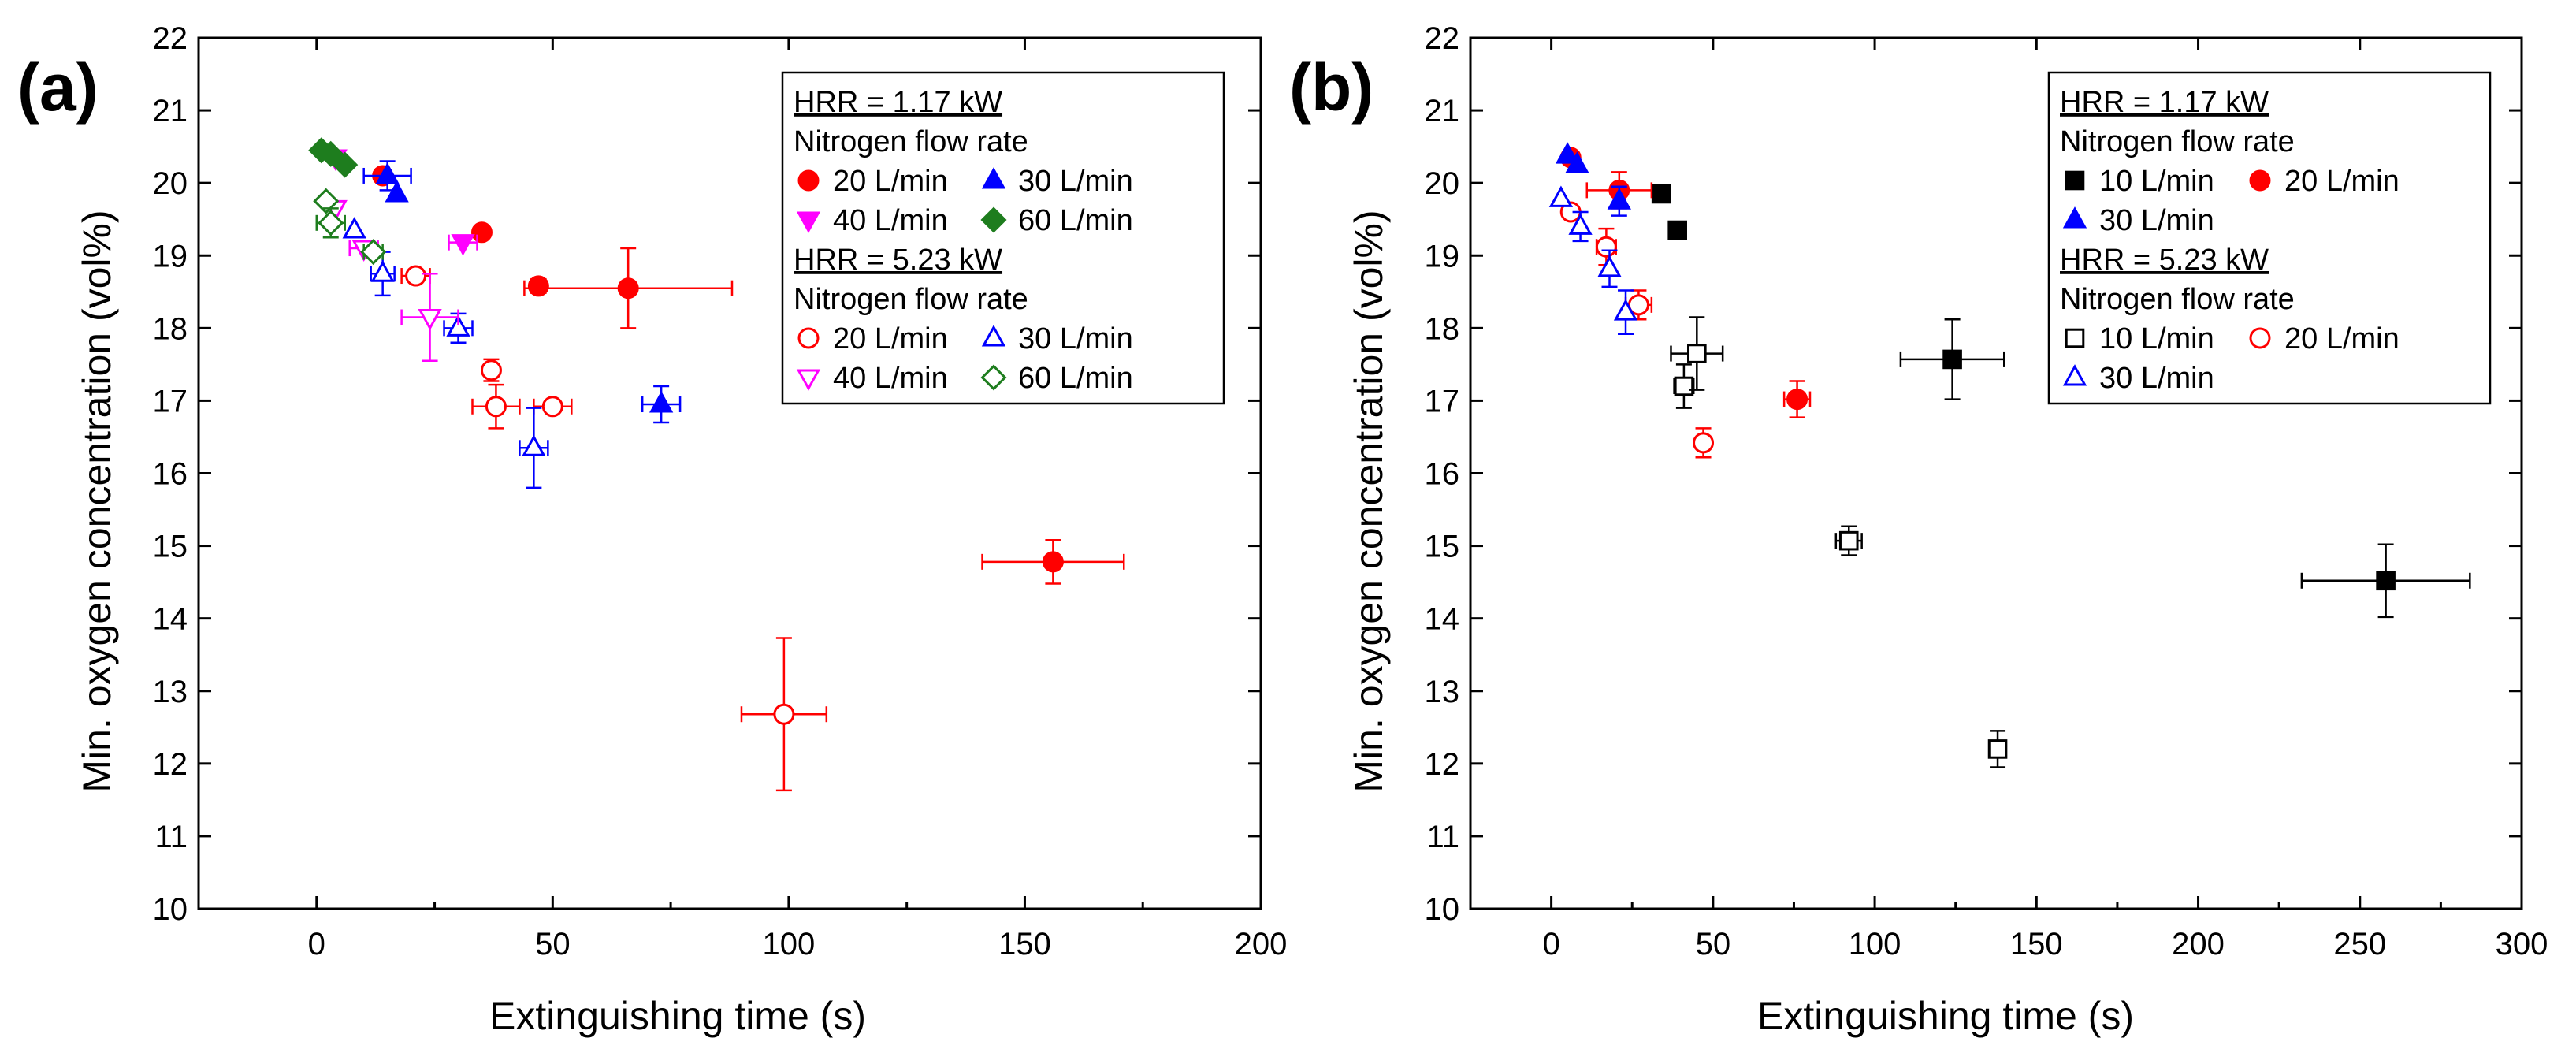 The width and height of the screenshot is (2576, 1049). What do you see at coordinates (1442, 111) in the screenshot?
I see `y-tick-label: 21` at bounding box center [1442, 111].